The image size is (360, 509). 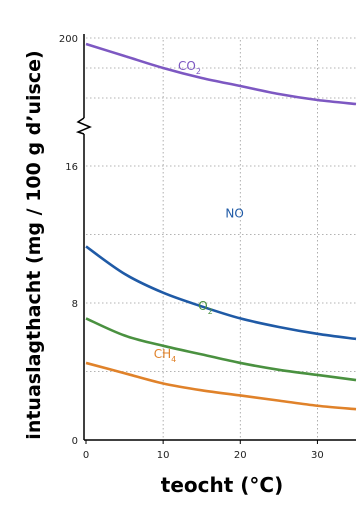 I want to click on series-labels: CO2 NO O2 CH4, so click(x=199, y=211).